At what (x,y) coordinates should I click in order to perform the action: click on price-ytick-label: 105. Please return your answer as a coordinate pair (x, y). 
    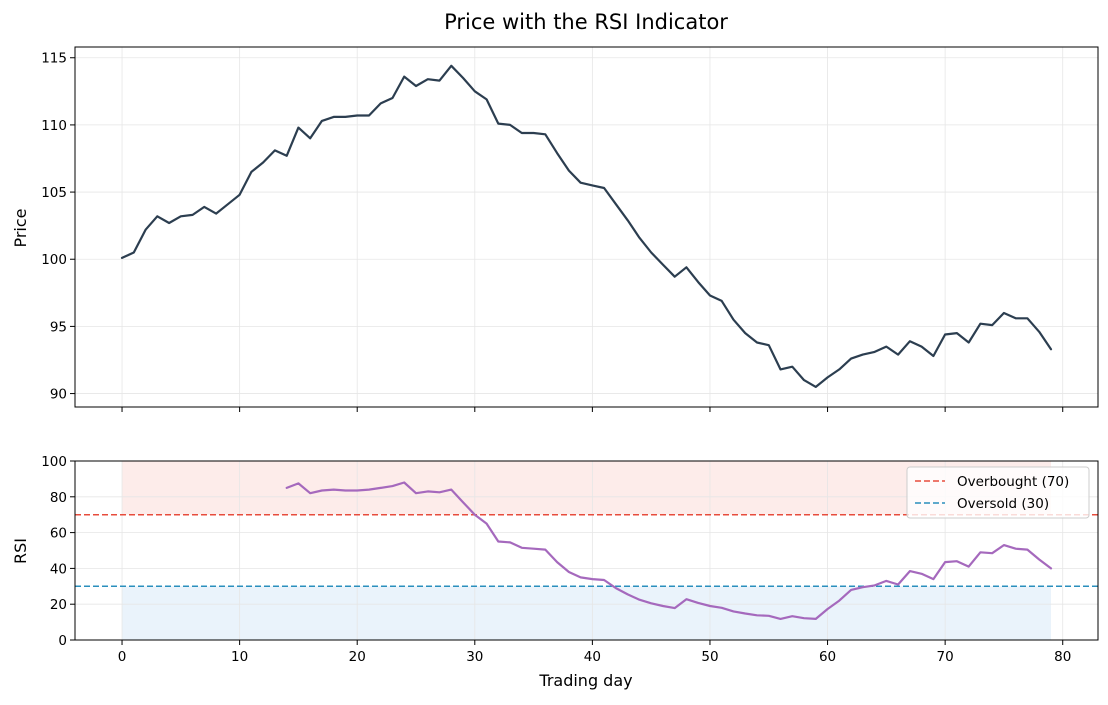
    Looking at the image, I should click on (54, 193).